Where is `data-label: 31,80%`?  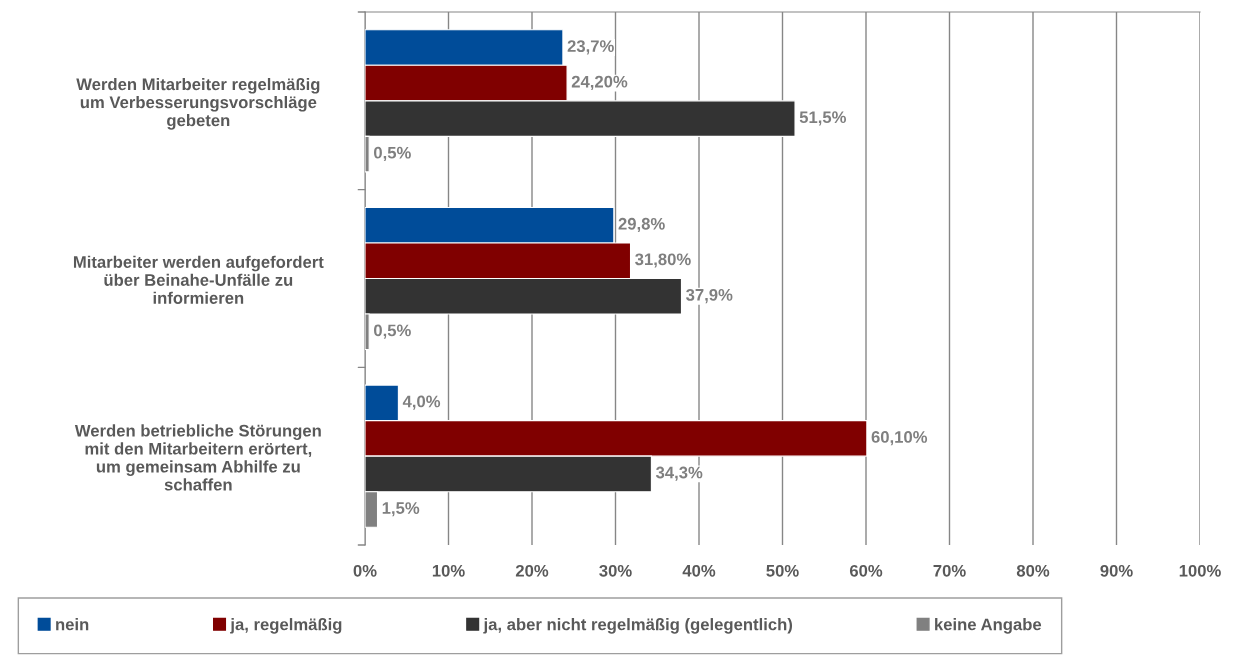
data-label: 31,80% is located at coordinates (663, 260).